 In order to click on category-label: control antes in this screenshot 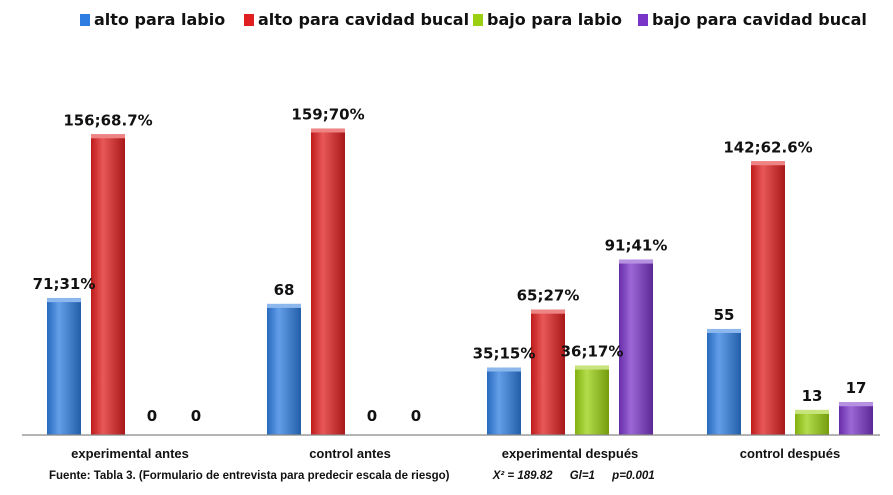, I will do `click(350, 453)`.